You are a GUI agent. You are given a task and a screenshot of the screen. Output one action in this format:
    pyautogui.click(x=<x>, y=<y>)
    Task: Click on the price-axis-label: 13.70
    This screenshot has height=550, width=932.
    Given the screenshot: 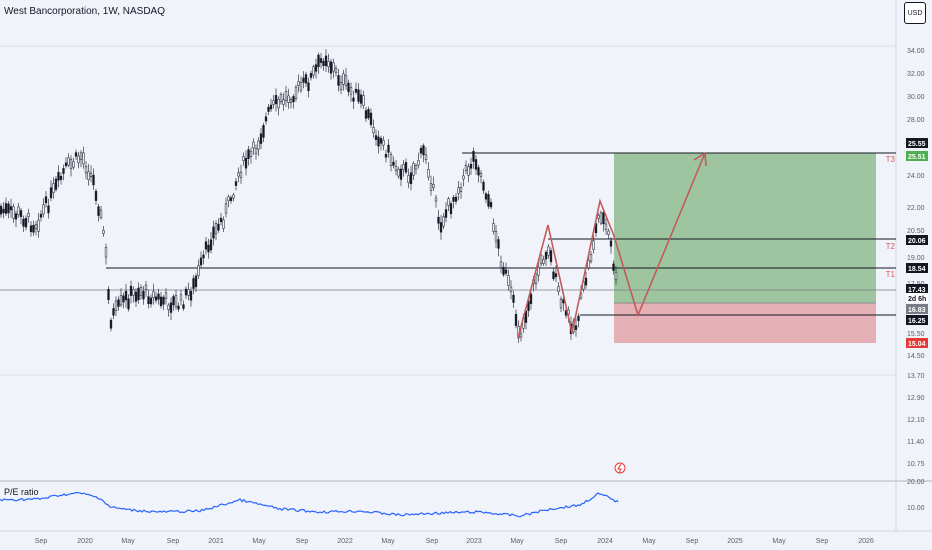 What is the action you would take?
    pyautogui.click(x=916, y=376)
    